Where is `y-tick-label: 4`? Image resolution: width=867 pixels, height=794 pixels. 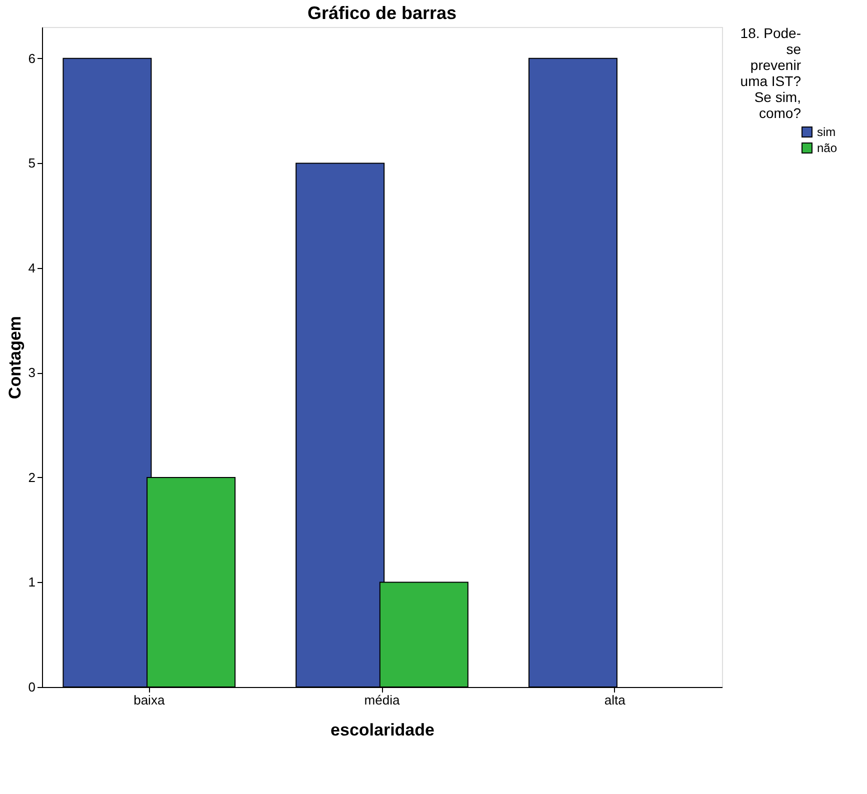 y-tick-label: 4 is located at coordinates (32, 268).